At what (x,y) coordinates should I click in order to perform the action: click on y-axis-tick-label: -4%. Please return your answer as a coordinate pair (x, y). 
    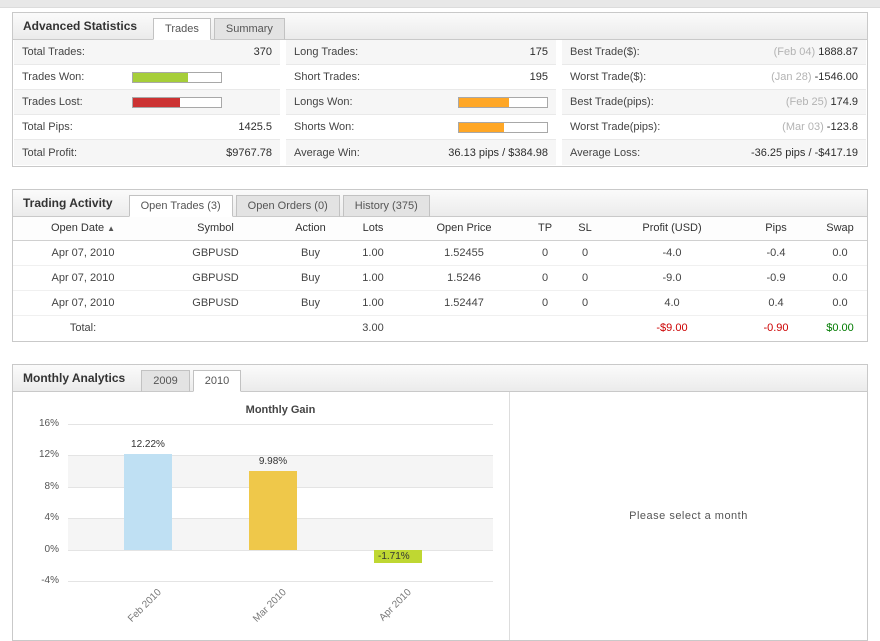
    Looking at the image, I should click on (50, 580).